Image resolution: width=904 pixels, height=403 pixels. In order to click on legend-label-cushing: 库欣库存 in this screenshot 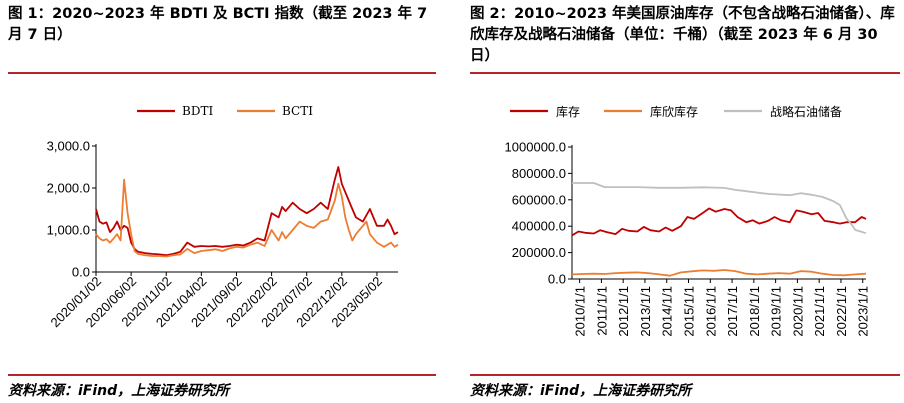, I will do `click(674, 111)`.